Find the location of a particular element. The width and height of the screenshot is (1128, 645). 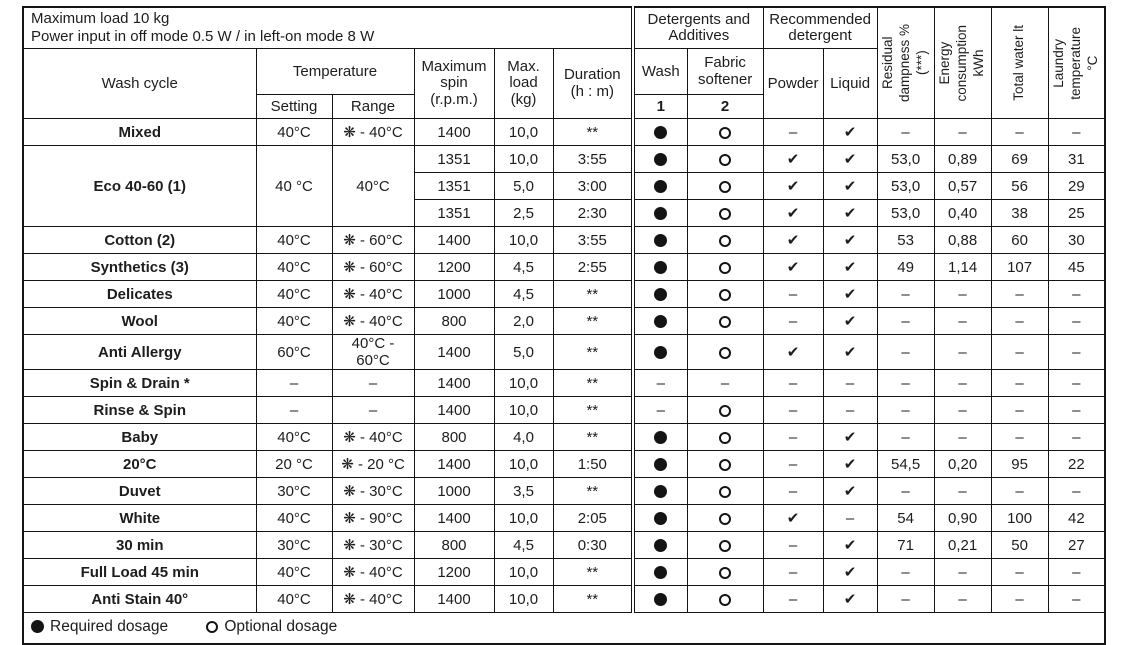

header-max-load: Max. load (kg) is located at coordinates (523, 83).